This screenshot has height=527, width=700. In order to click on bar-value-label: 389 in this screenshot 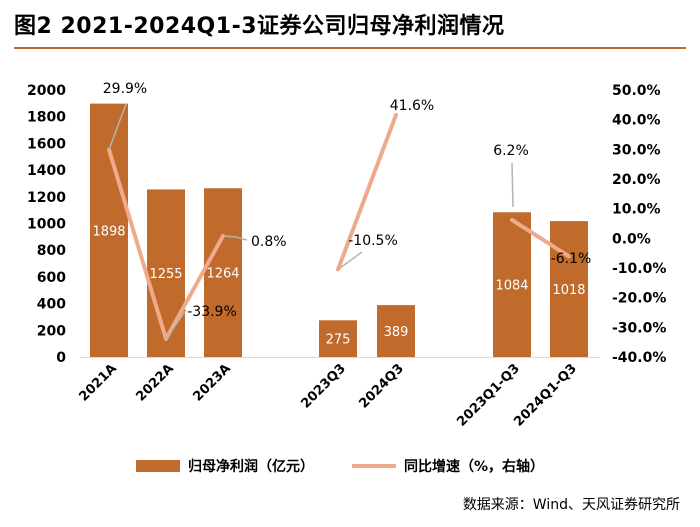, I will do `click(396, 332)`.